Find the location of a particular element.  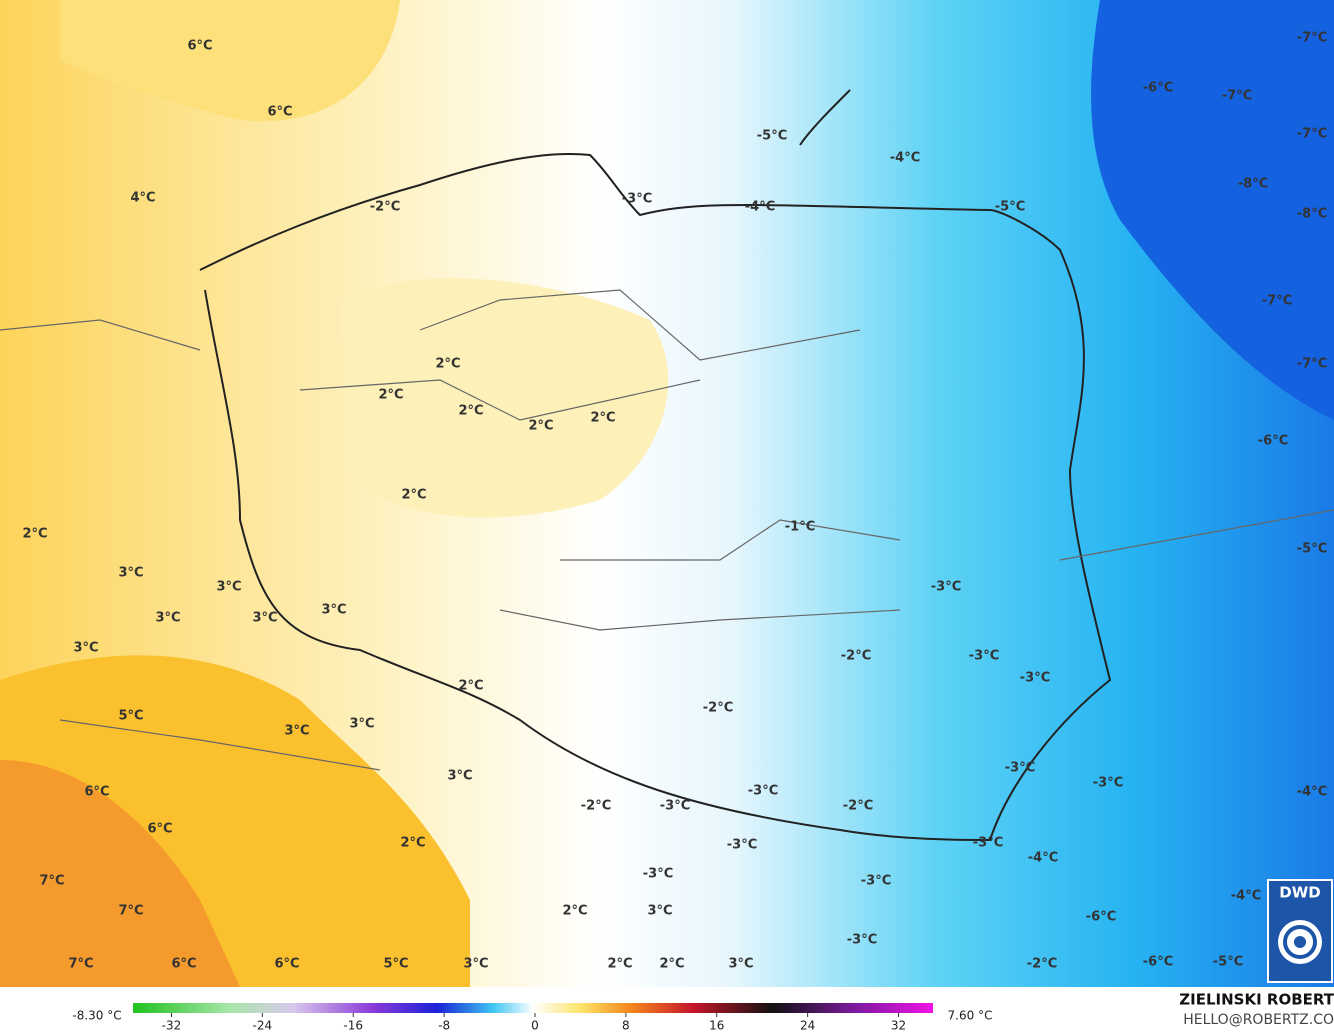

logo-text: DWD is located at coordinates (1299, 893).